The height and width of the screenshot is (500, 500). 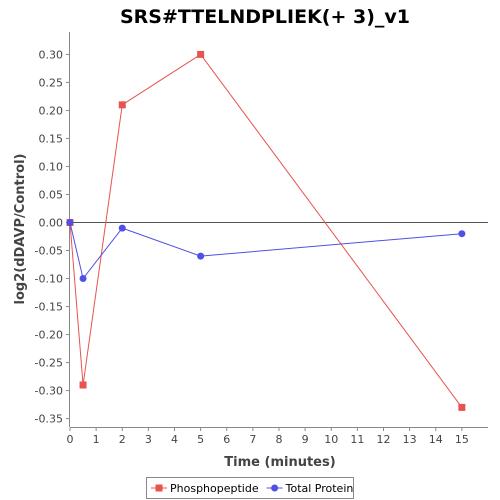 I want to click on x-tick-label: 10, so click(x=331, y=439).